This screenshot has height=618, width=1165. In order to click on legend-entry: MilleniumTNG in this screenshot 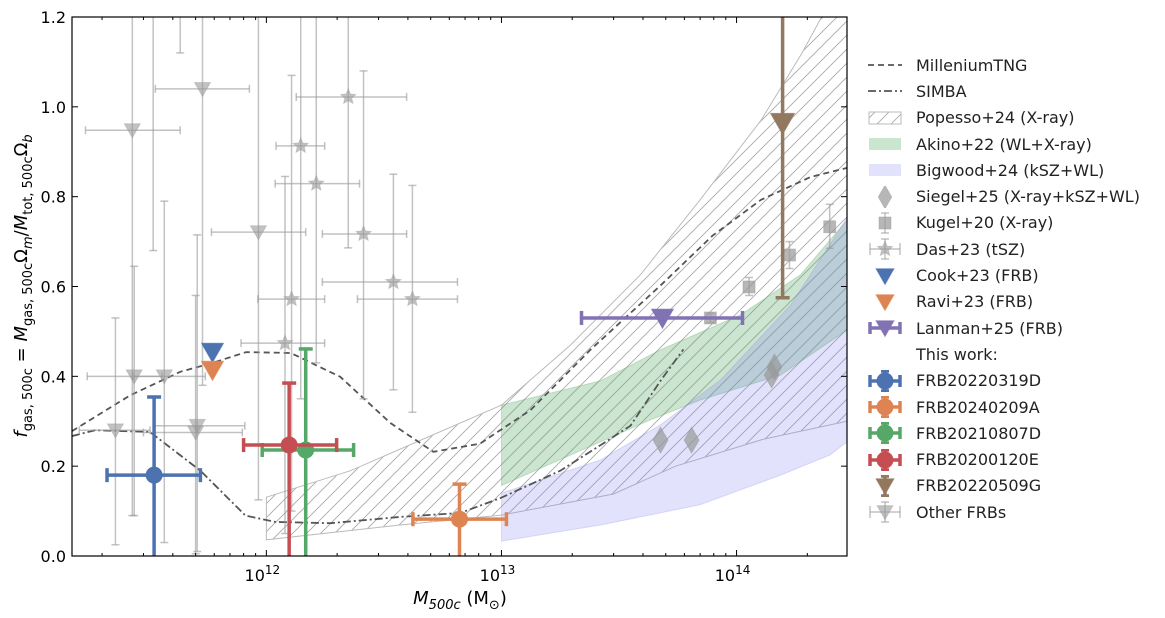, I will do `click(1003, 65)`.